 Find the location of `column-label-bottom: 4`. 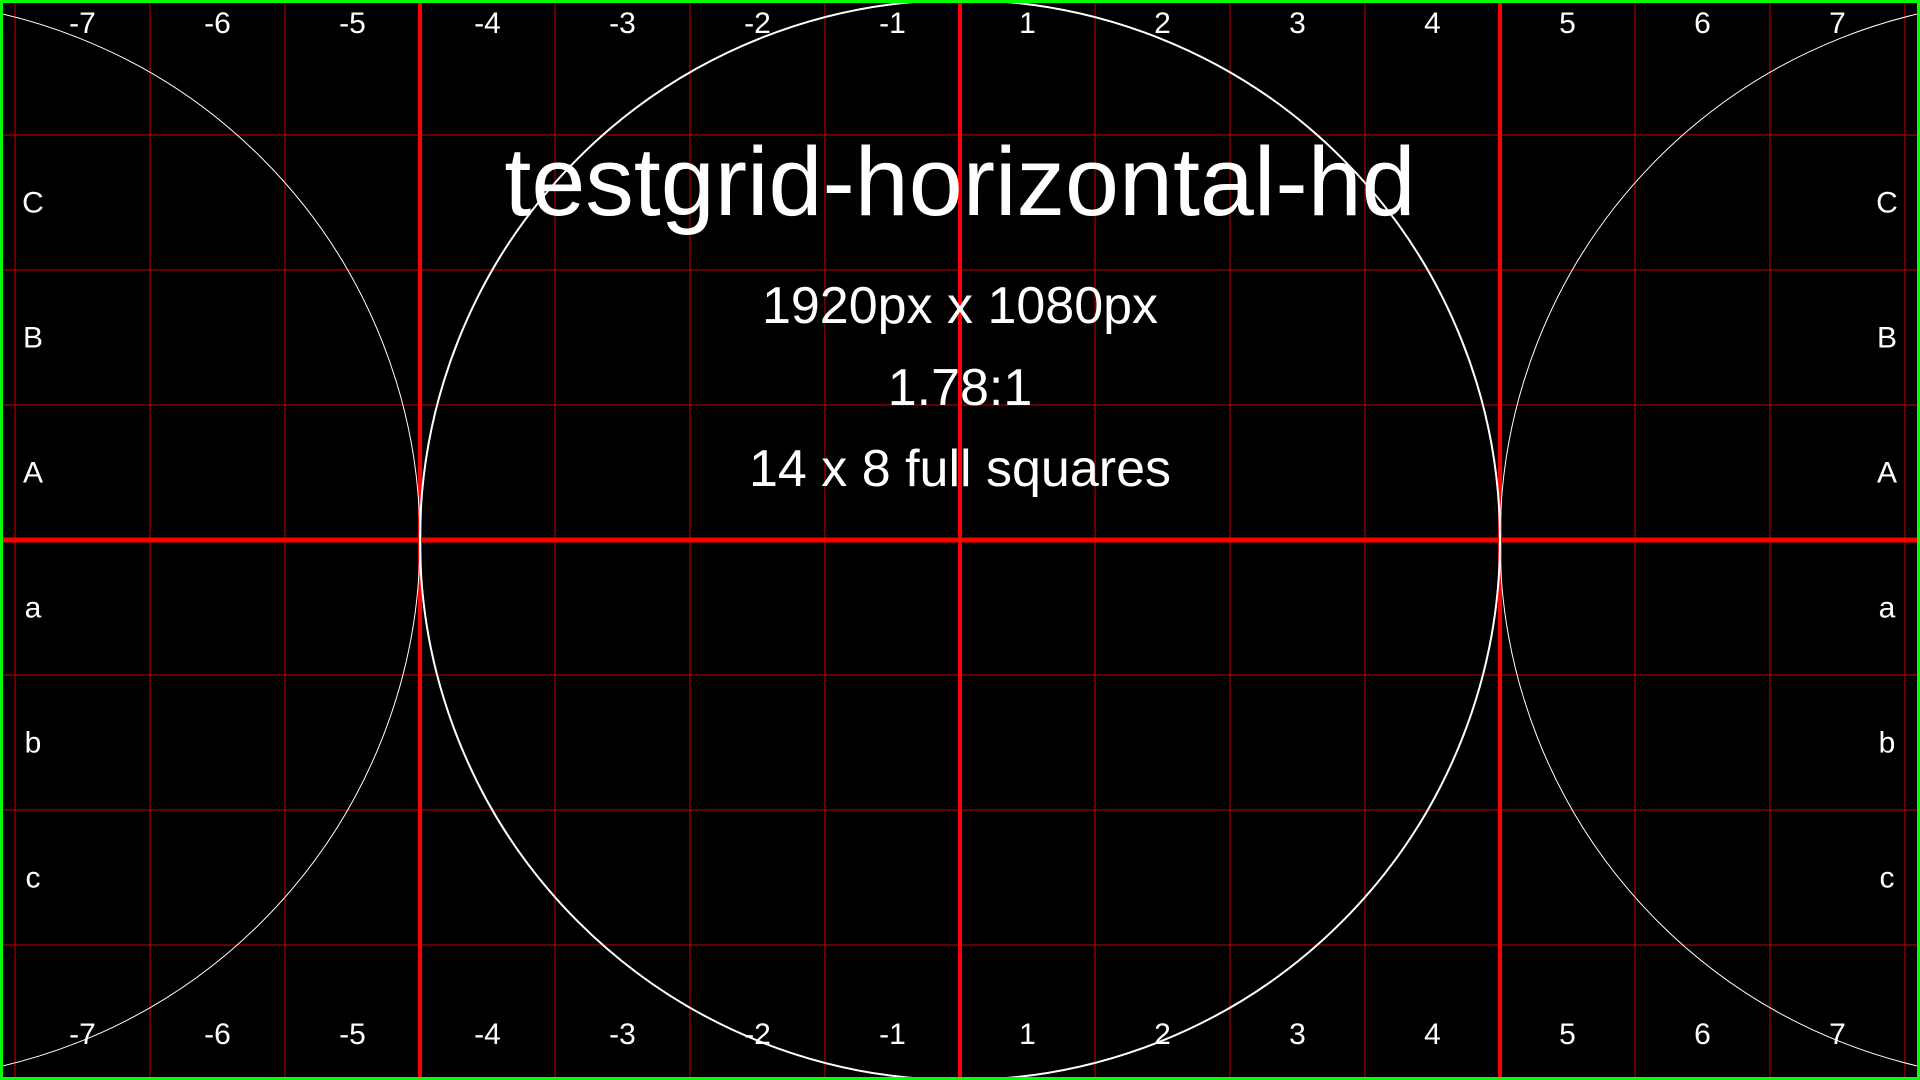

column-label-bottom: 4 is located at coordinates (1432, 1034).